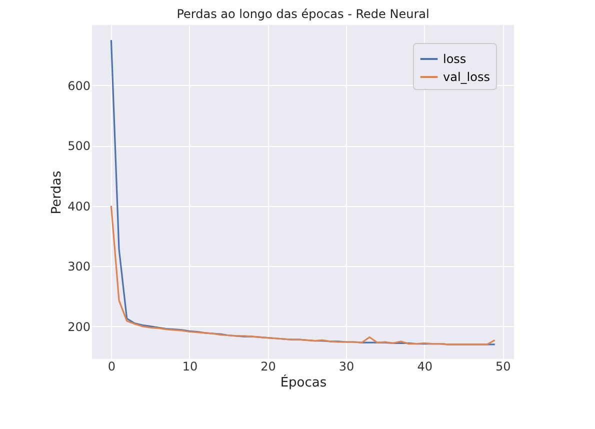 This screenshot has height=429, width=595. Describe the element at coordinates (503, 367) in the screenshot. I see `x-tick-label: 50` at that location.